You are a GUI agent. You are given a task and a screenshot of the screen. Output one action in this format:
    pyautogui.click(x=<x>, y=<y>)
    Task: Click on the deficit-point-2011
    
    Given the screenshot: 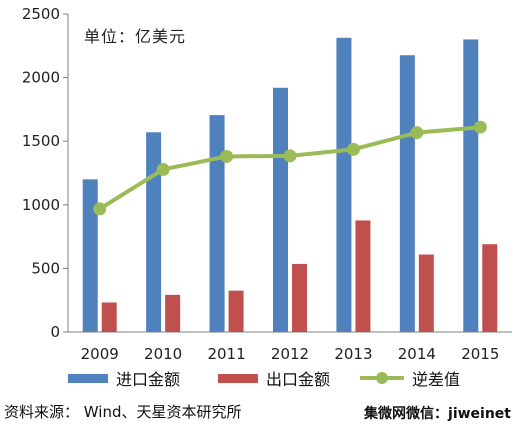 What is the action you would take?
    pyautogui.click(x=227, y=156)
    